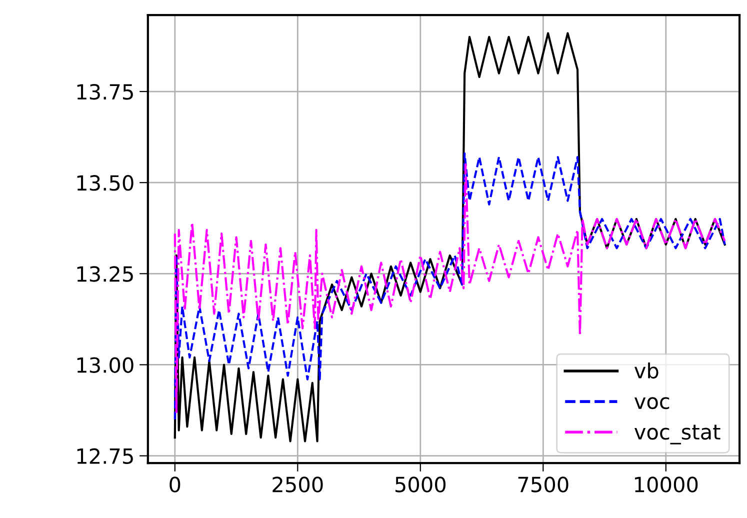 The width and height of the screenshot is (747, 518). Describe the element at coordinates (420, 484) in the screenshot. I see `x-tick-label: 5000` at that location.